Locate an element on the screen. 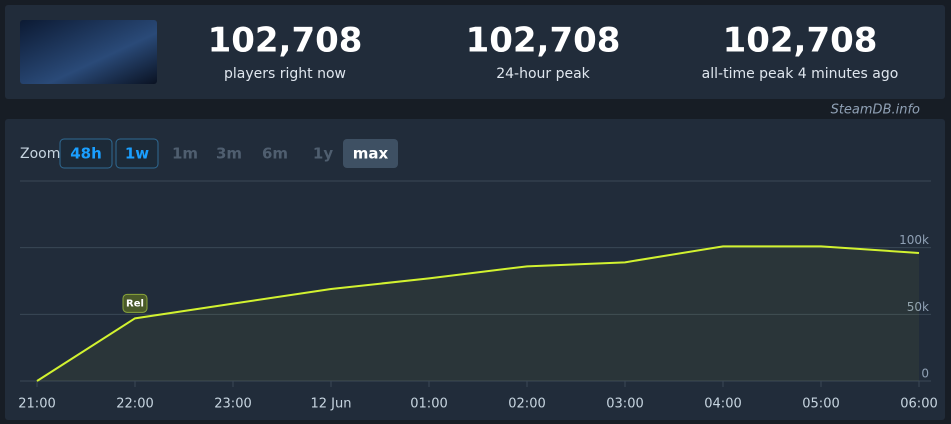 The image size is (951, 424). zoom-button: 1y is located at coordinates (323, 154).